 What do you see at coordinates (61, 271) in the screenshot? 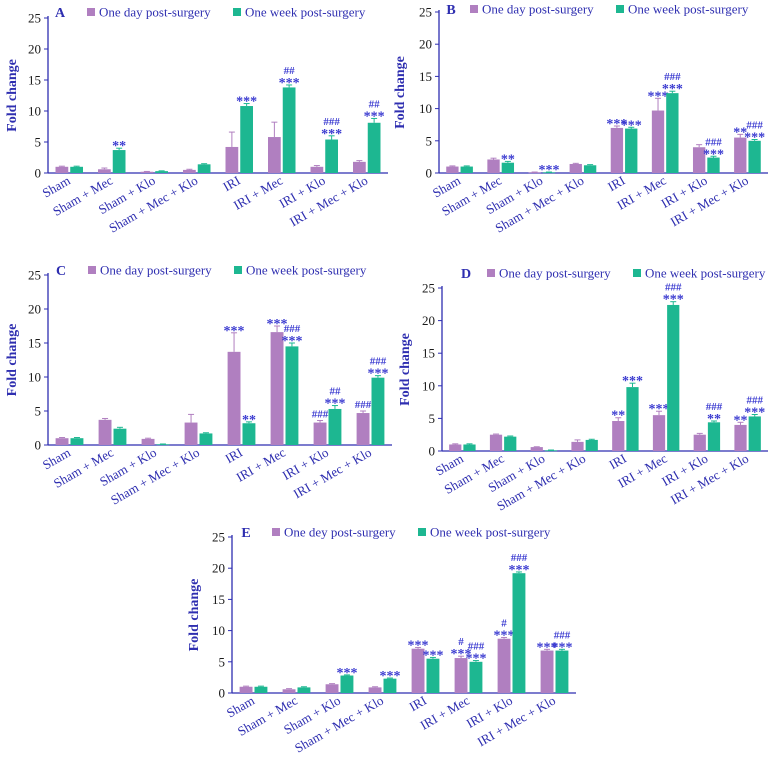
I see `panel-label: C` at bounding box center [61, 271].